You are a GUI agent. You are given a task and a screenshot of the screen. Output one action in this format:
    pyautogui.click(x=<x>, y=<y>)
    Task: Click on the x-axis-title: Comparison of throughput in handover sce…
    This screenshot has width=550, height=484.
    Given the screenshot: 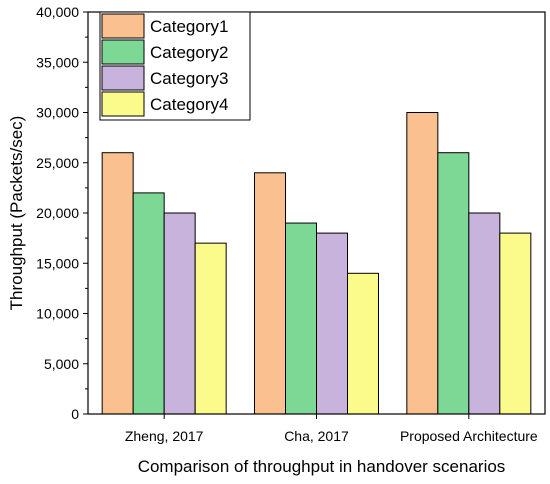 What is the action you would take?
    pyautogui.click(x=322, y=466)
    